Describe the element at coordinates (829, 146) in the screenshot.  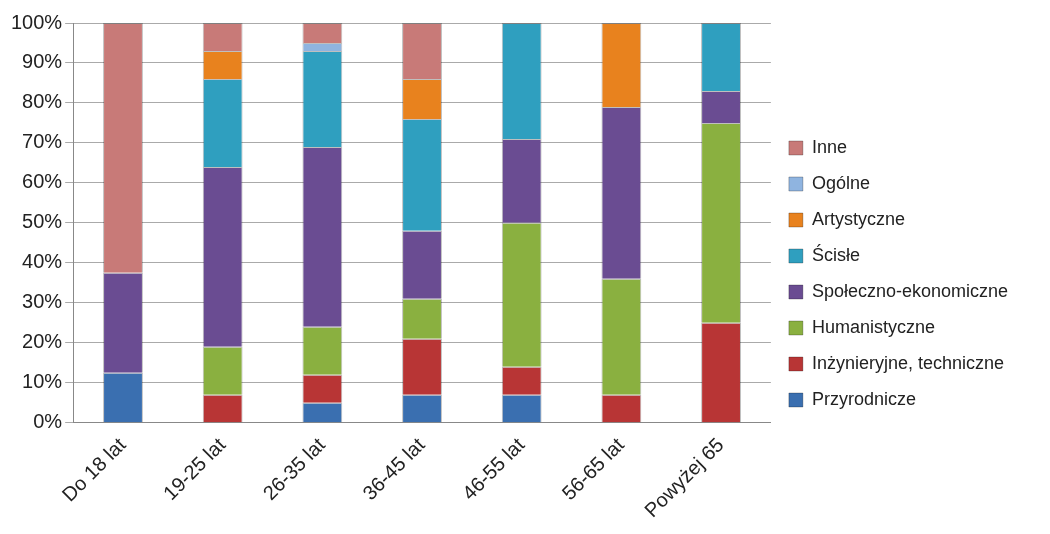
I see `legend-label: Inne` at that location.